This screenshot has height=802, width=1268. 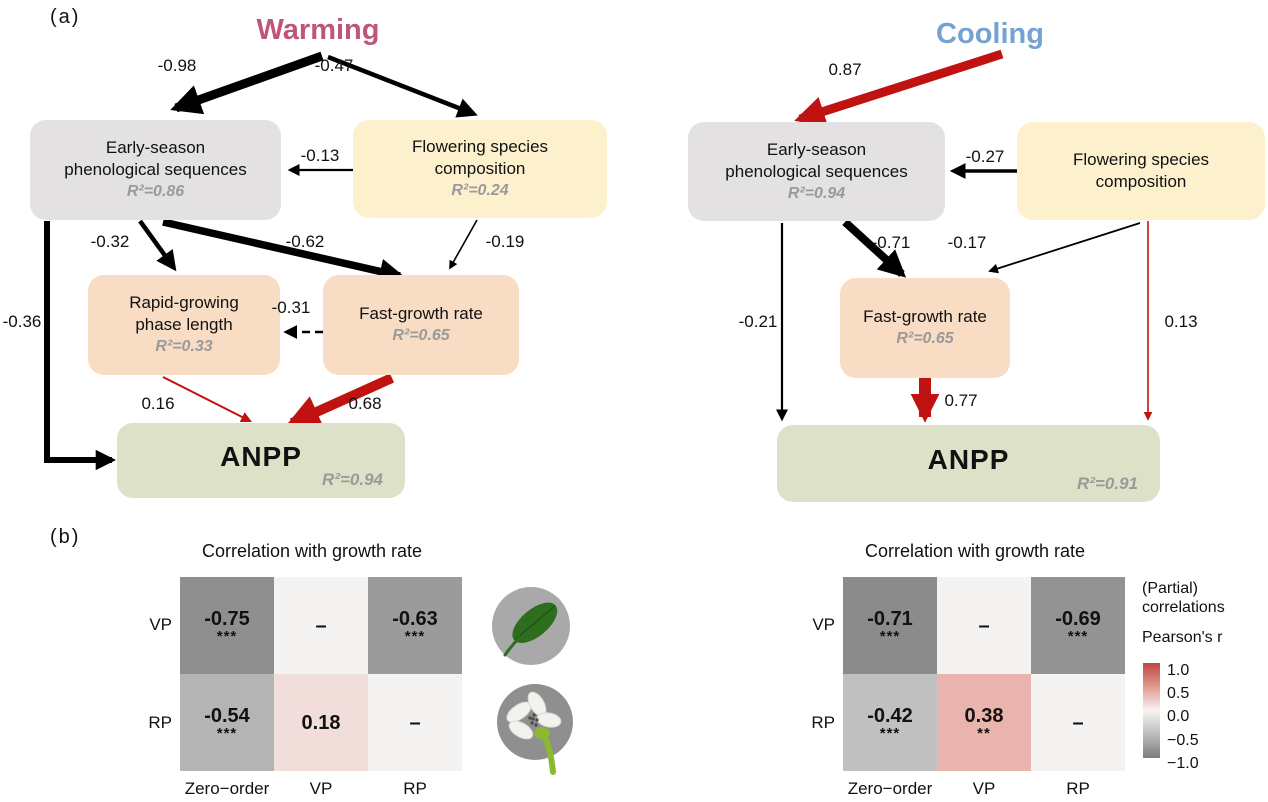 What do you see at coordinates (207, 399) in the screenshot?
I see `path-rapid-to-anpp` at bounding box center [207, 399].